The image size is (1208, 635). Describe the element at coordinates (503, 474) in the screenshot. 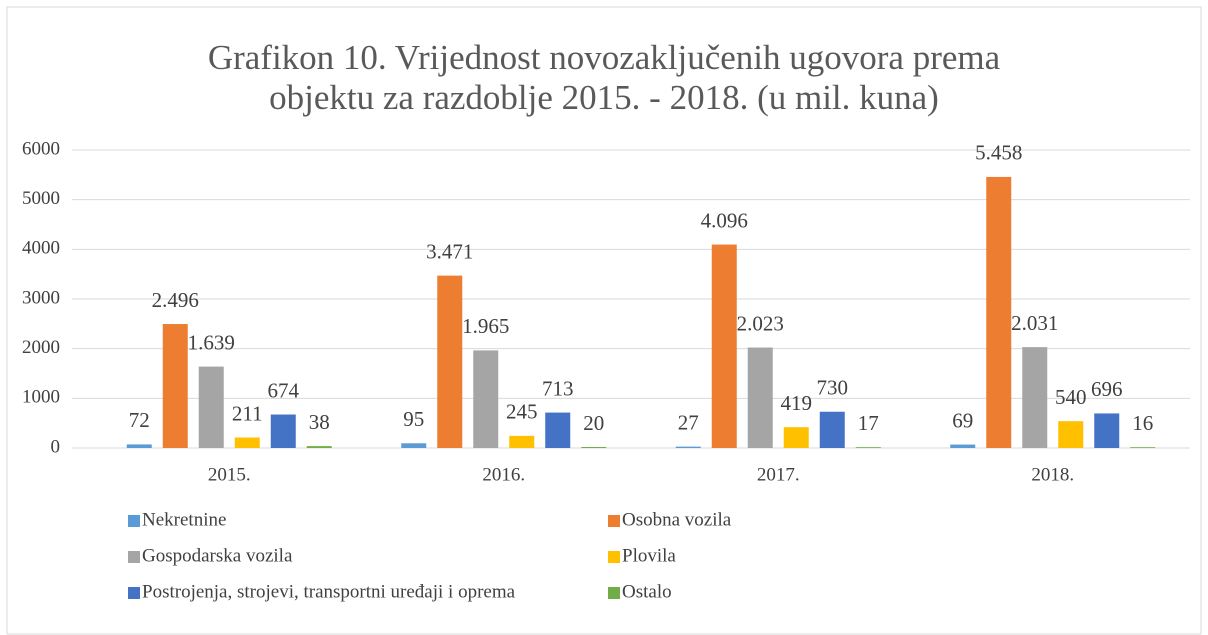

I see `x-tick-label: 2016.` at that location.